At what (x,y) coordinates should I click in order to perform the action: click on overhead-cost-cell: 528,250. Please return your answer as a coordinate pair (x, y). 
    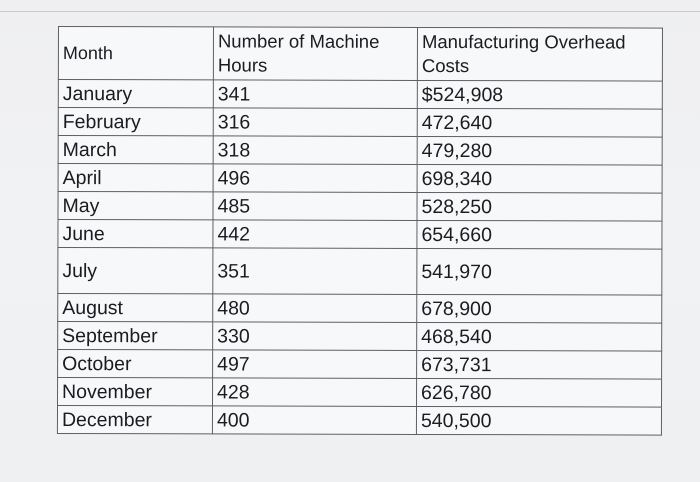
    Looking at the image, I should click on (539, 207).